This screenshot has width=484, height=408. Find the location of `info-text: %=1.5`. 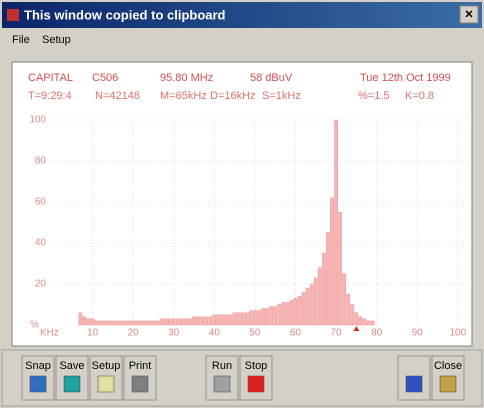

info-text: %=1.5 is located at coordinates (374, 96).